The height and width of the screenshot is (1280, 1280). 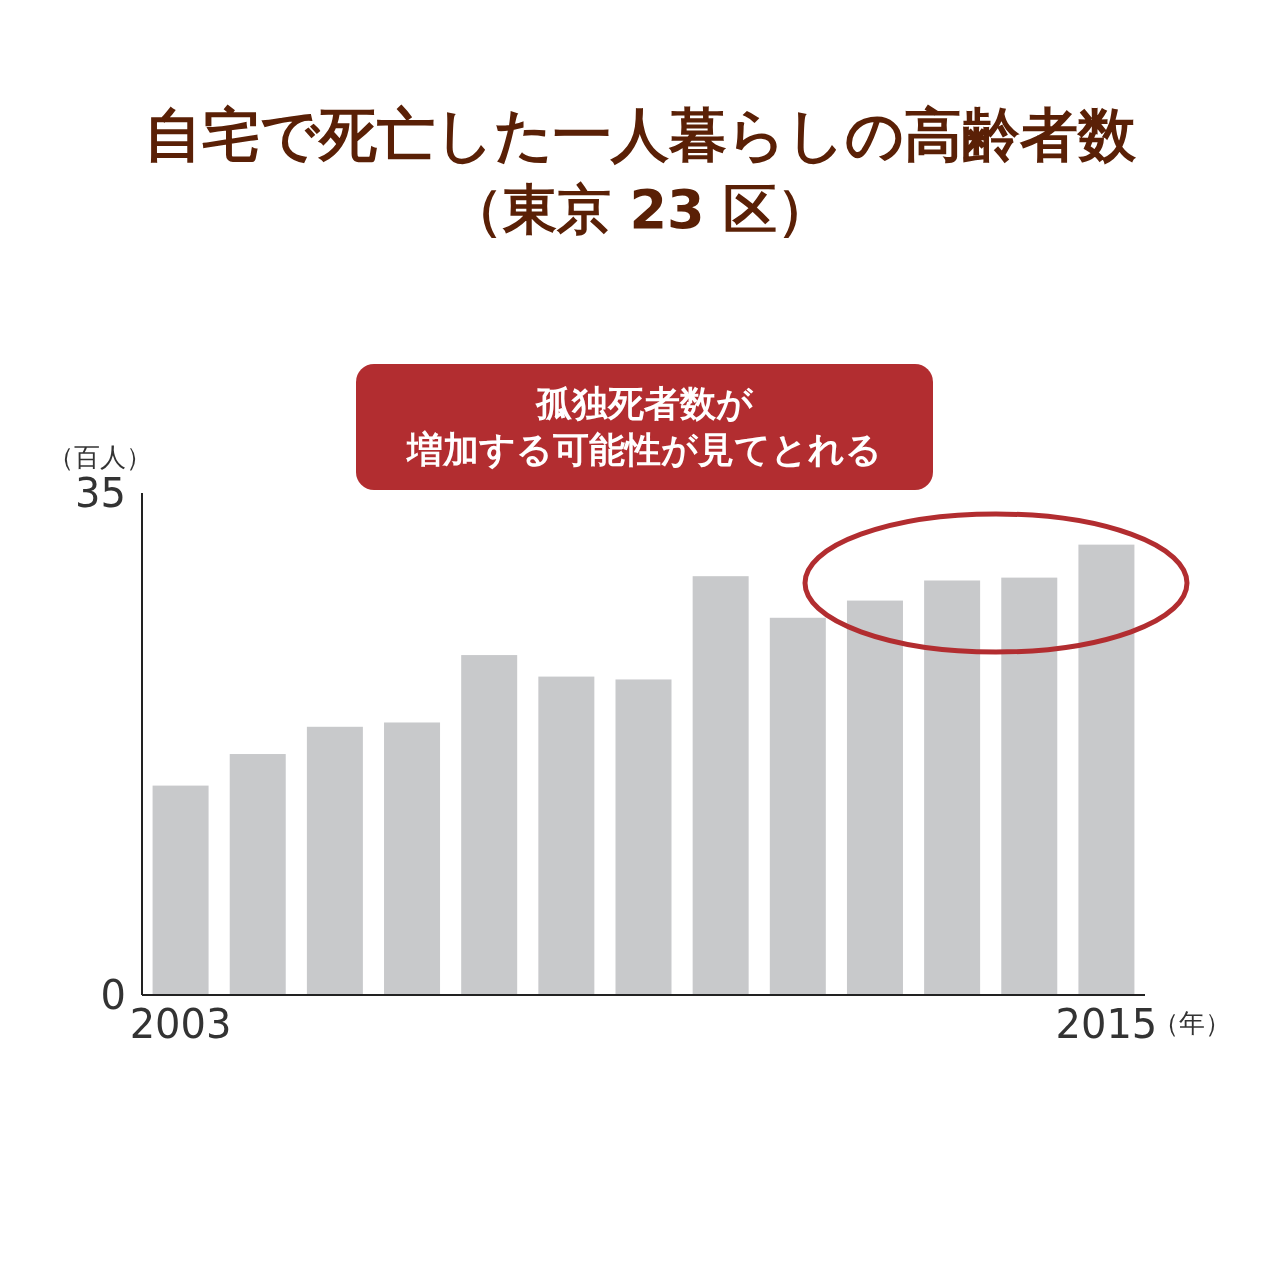 I want to click on chart-title: 自宅で死亡した一人暮らしの高齢者数, so click(x=640, y=135).